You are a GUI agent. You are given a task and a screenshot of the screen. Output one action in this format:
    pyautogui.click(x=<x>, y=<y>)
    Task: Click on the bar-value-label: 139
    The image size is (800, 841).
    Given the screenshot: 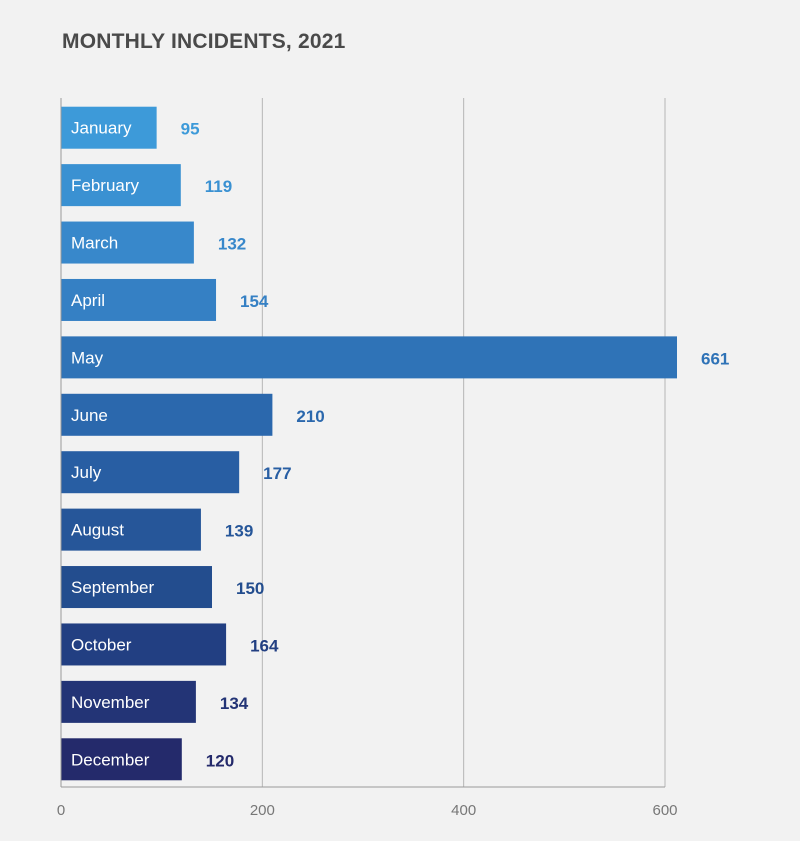 What is the action you would take?
    pyautogui.click(x=239, y=531)
    